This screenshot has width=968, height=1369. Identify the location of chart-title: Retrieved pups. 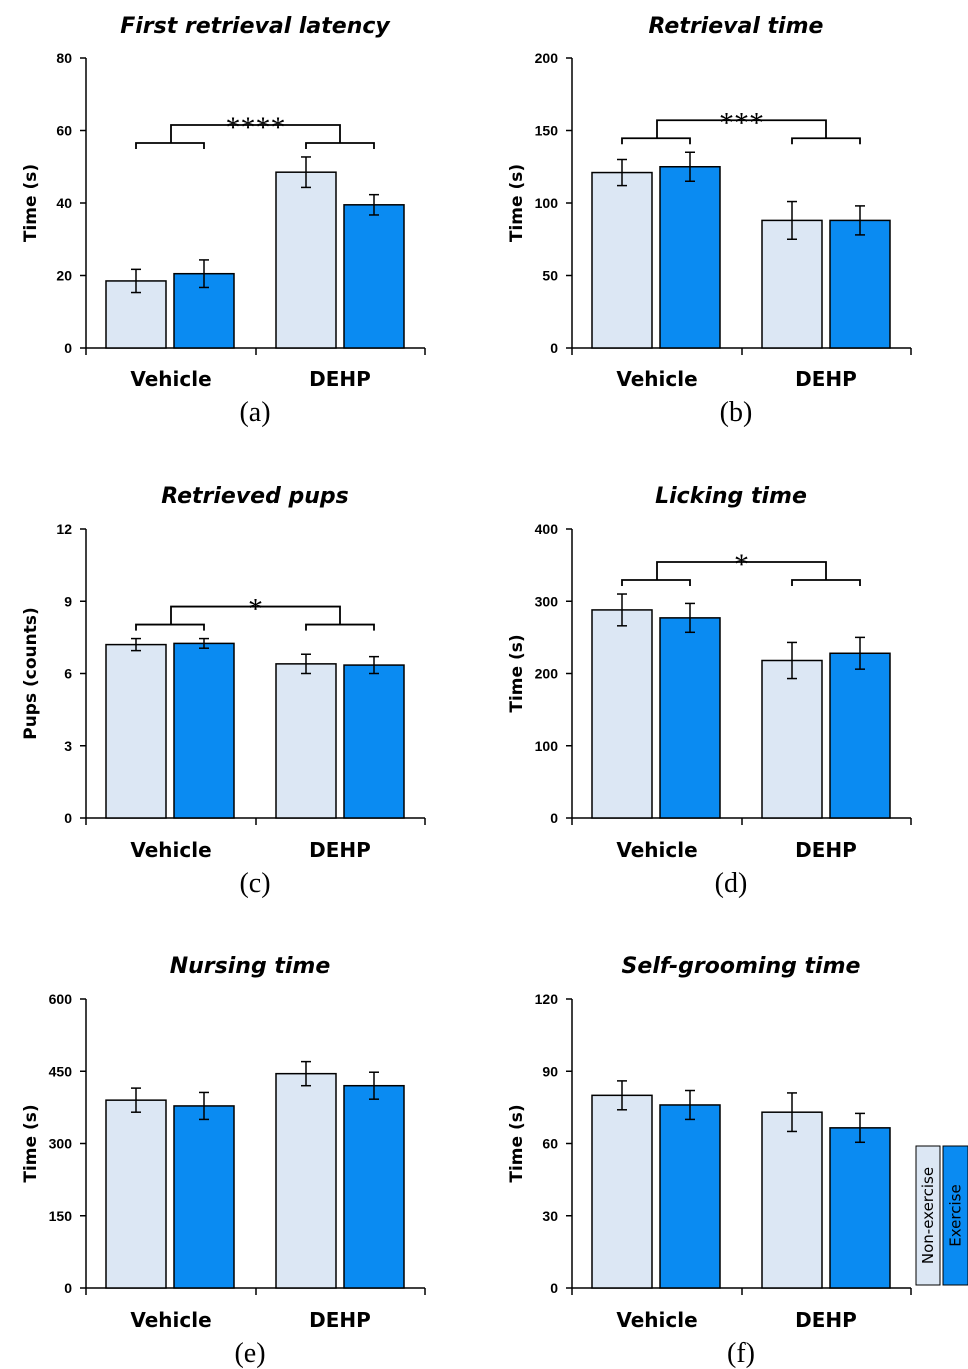
(255, 496).